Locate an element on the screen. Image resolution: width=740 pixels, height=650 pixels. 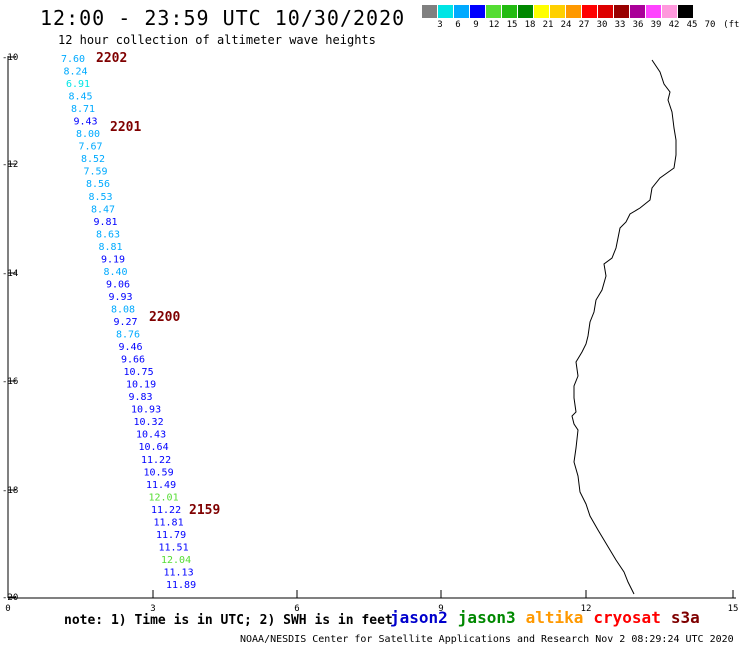
legend-unit: (ft) is located at coordinates (731, 25).